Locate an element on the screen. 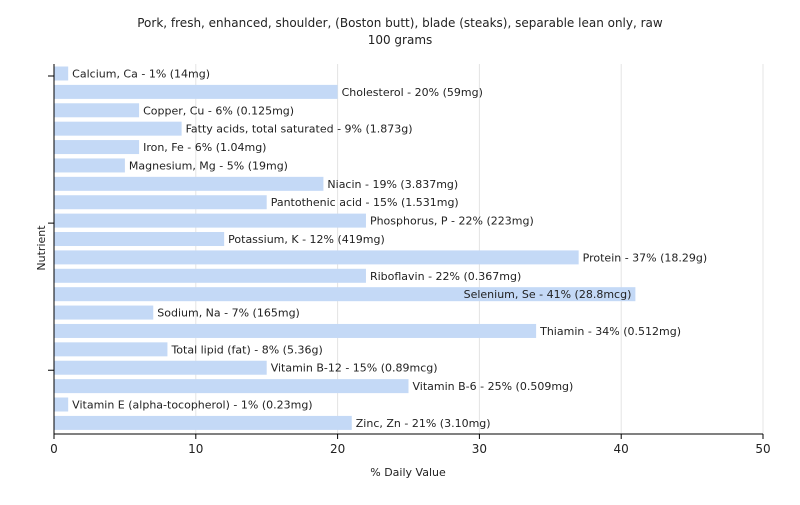 This screenshot has width=800, height=505. bar-label-10: Protein - 37% (18.29g) is located at coordinates (645, 257).